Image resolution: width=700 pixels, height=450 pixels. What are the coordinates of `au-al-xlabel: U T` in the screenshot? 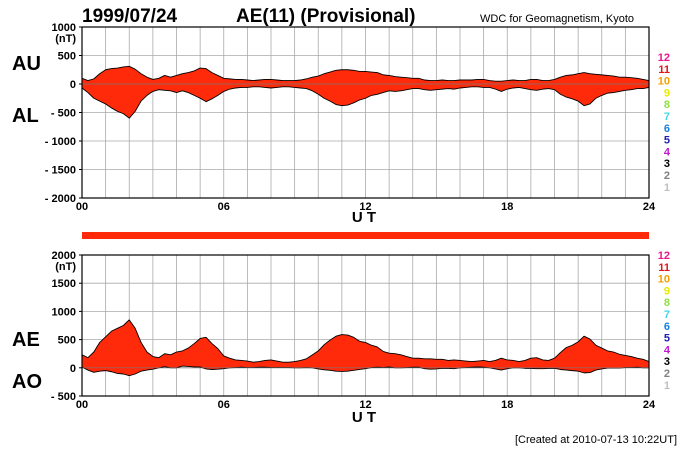 It's located at (364, 217).